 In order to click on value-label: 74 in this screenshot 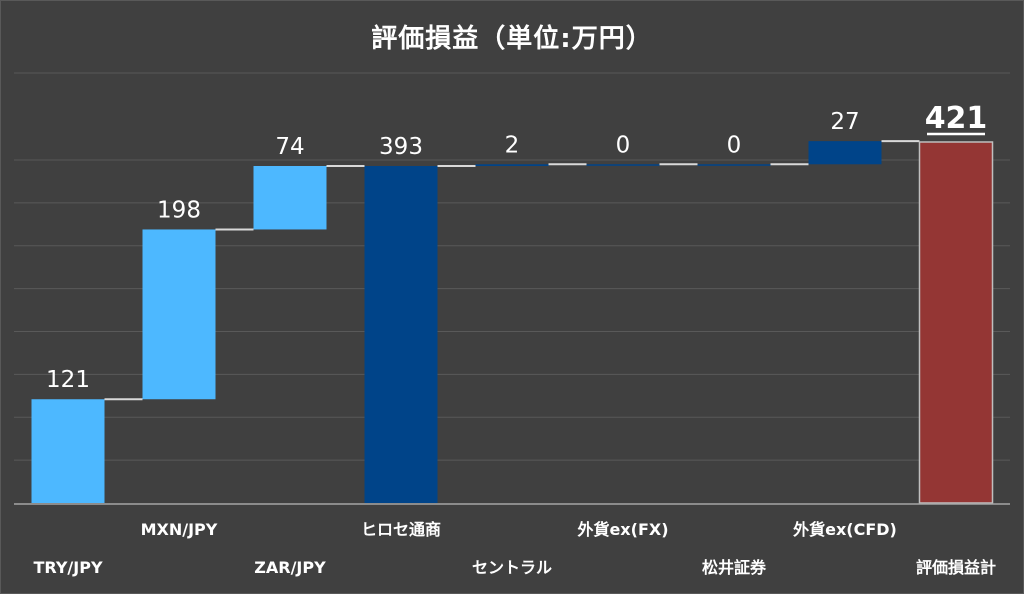, I will do `click(289, 147)`.